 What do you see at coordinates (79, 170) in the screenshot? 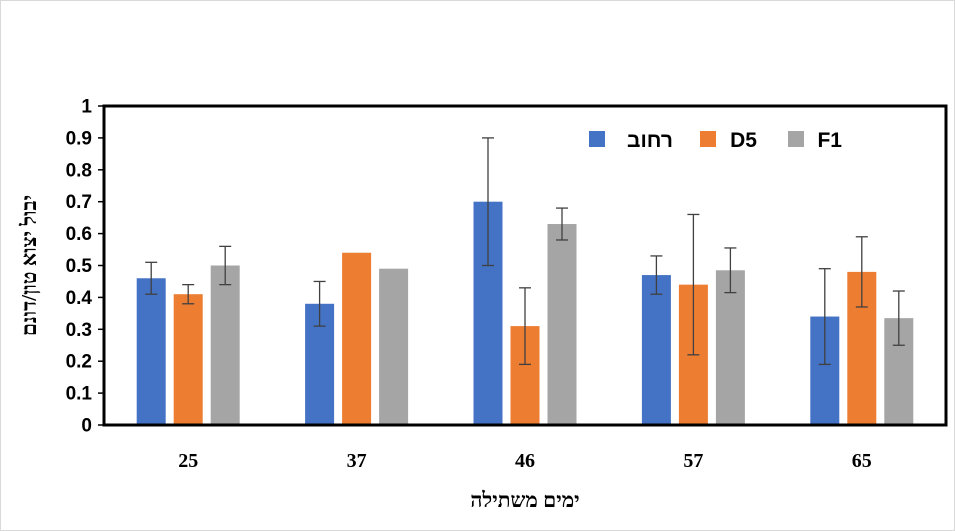
I see `y-tick-label: 0.8` at bounding box center [79, 170].